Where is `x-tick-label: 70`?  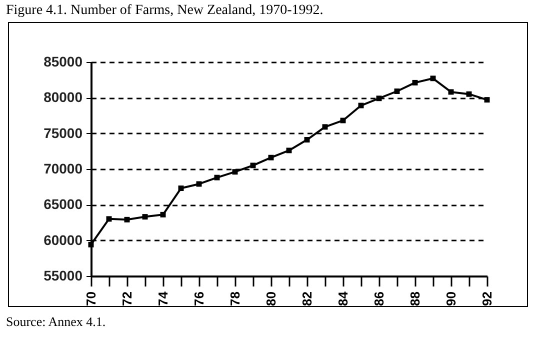
x-tick-label: 70 is located at coordinates (91, 299).